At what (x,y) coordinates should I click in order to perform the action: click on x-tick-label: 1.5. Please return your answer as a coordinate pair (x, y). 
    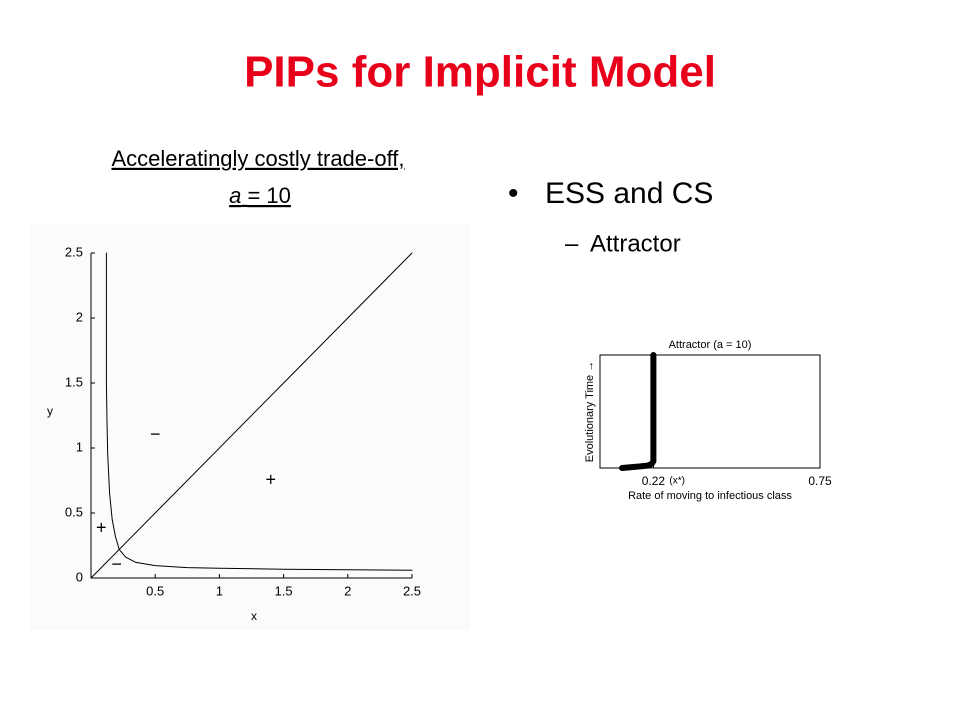
    Looking at the image, I should click on (284, 590).